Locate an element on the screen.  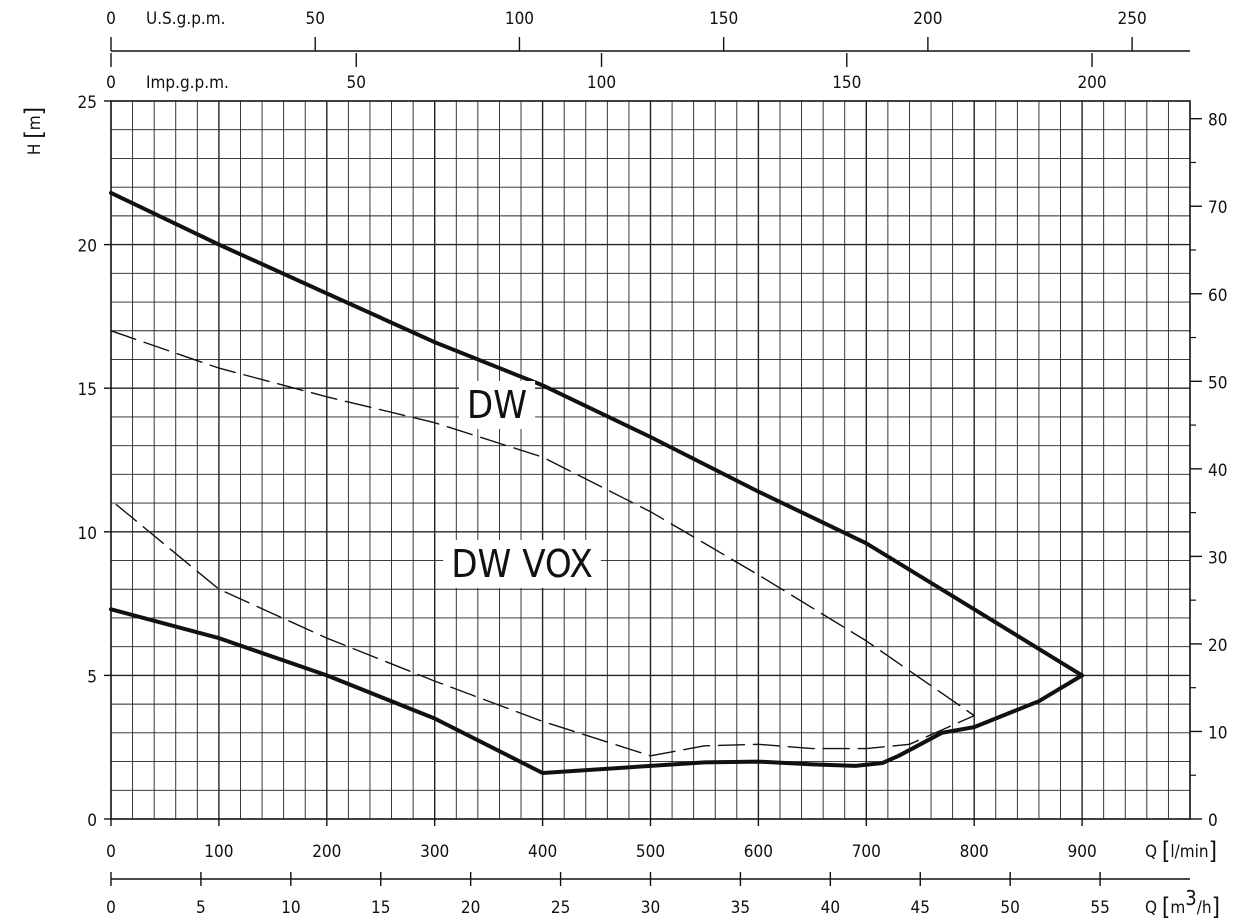
top-tick-label-imp-gpm: 100 is located at coordinates (601, 83).